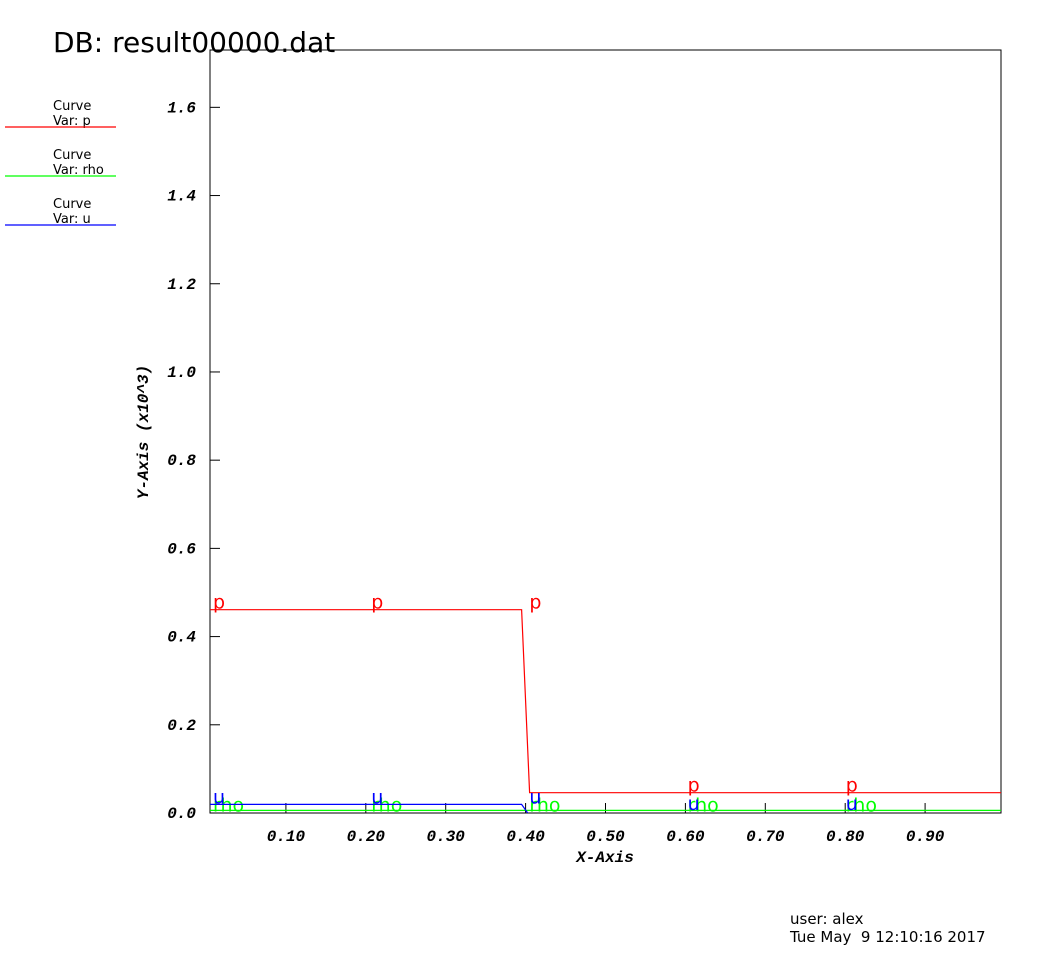 This screenshot has height=960, width=1056. I want to click on date-label: Tue May 9 12:10:16 2017, so click(887, 937).